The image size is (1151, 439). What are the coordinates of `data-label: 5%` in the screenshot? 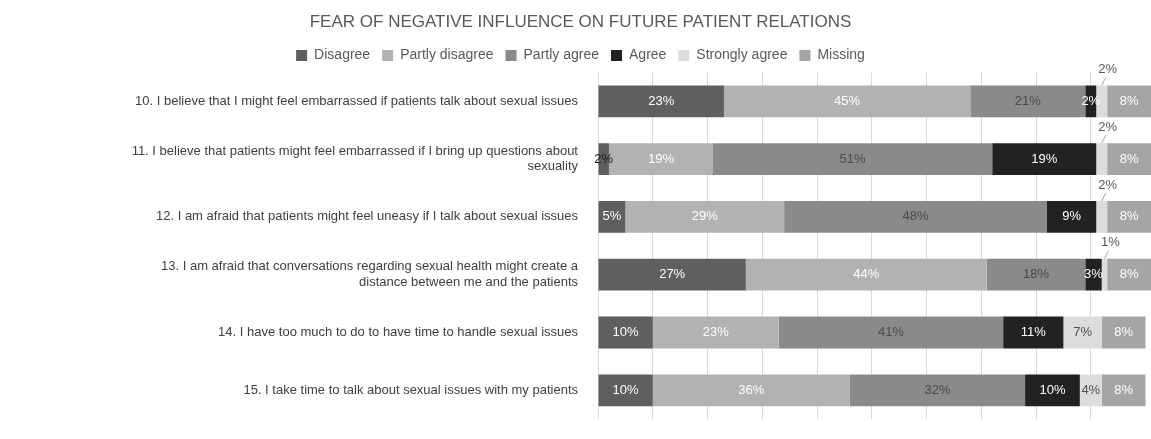 It's located at (612, 216).